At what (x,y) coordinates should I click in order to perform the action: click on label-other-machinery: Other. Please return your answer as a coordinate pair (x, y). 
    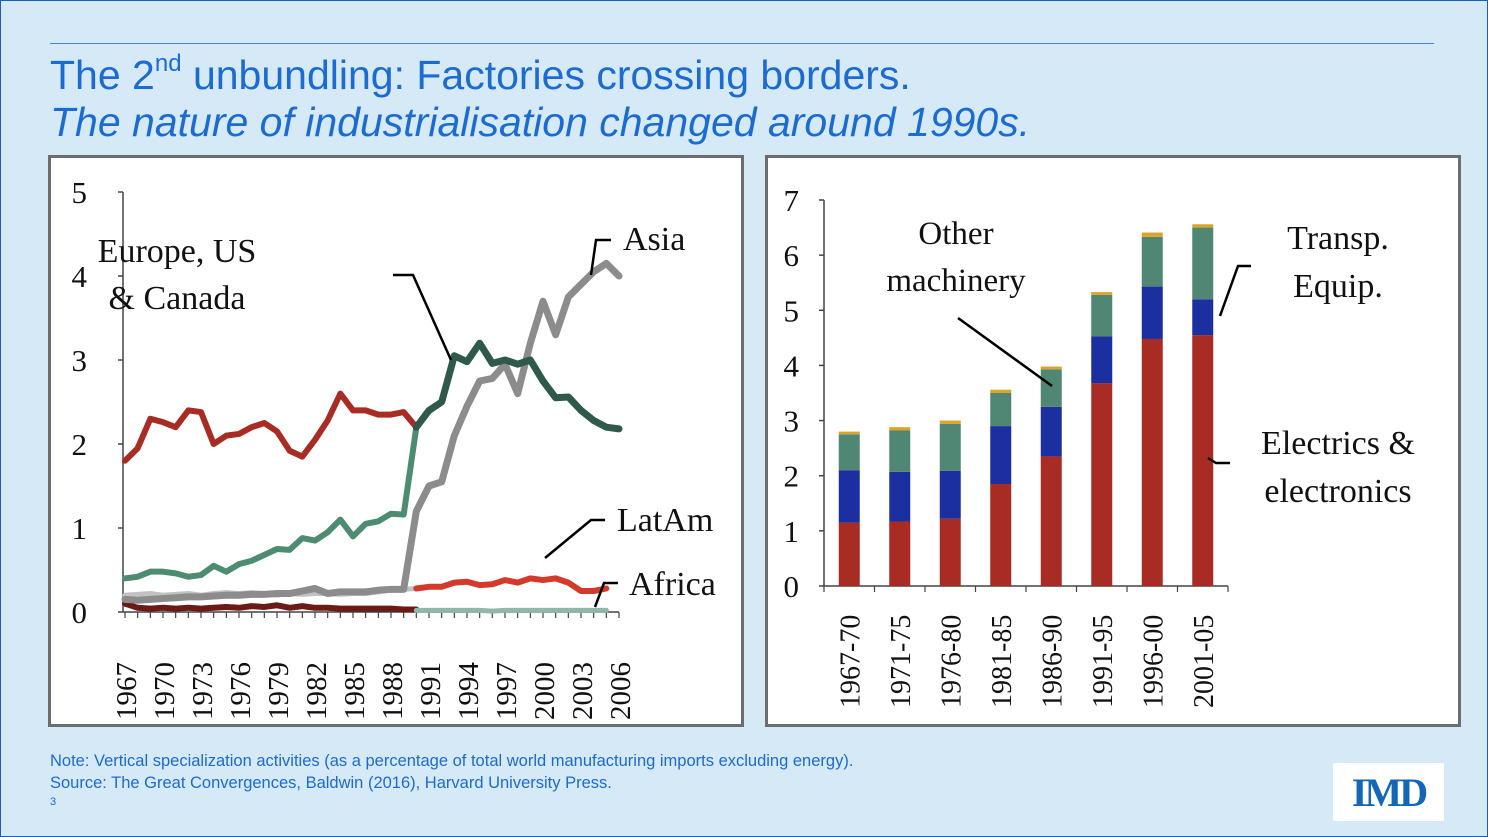
    Looking at the image, I should click on (955, 234).